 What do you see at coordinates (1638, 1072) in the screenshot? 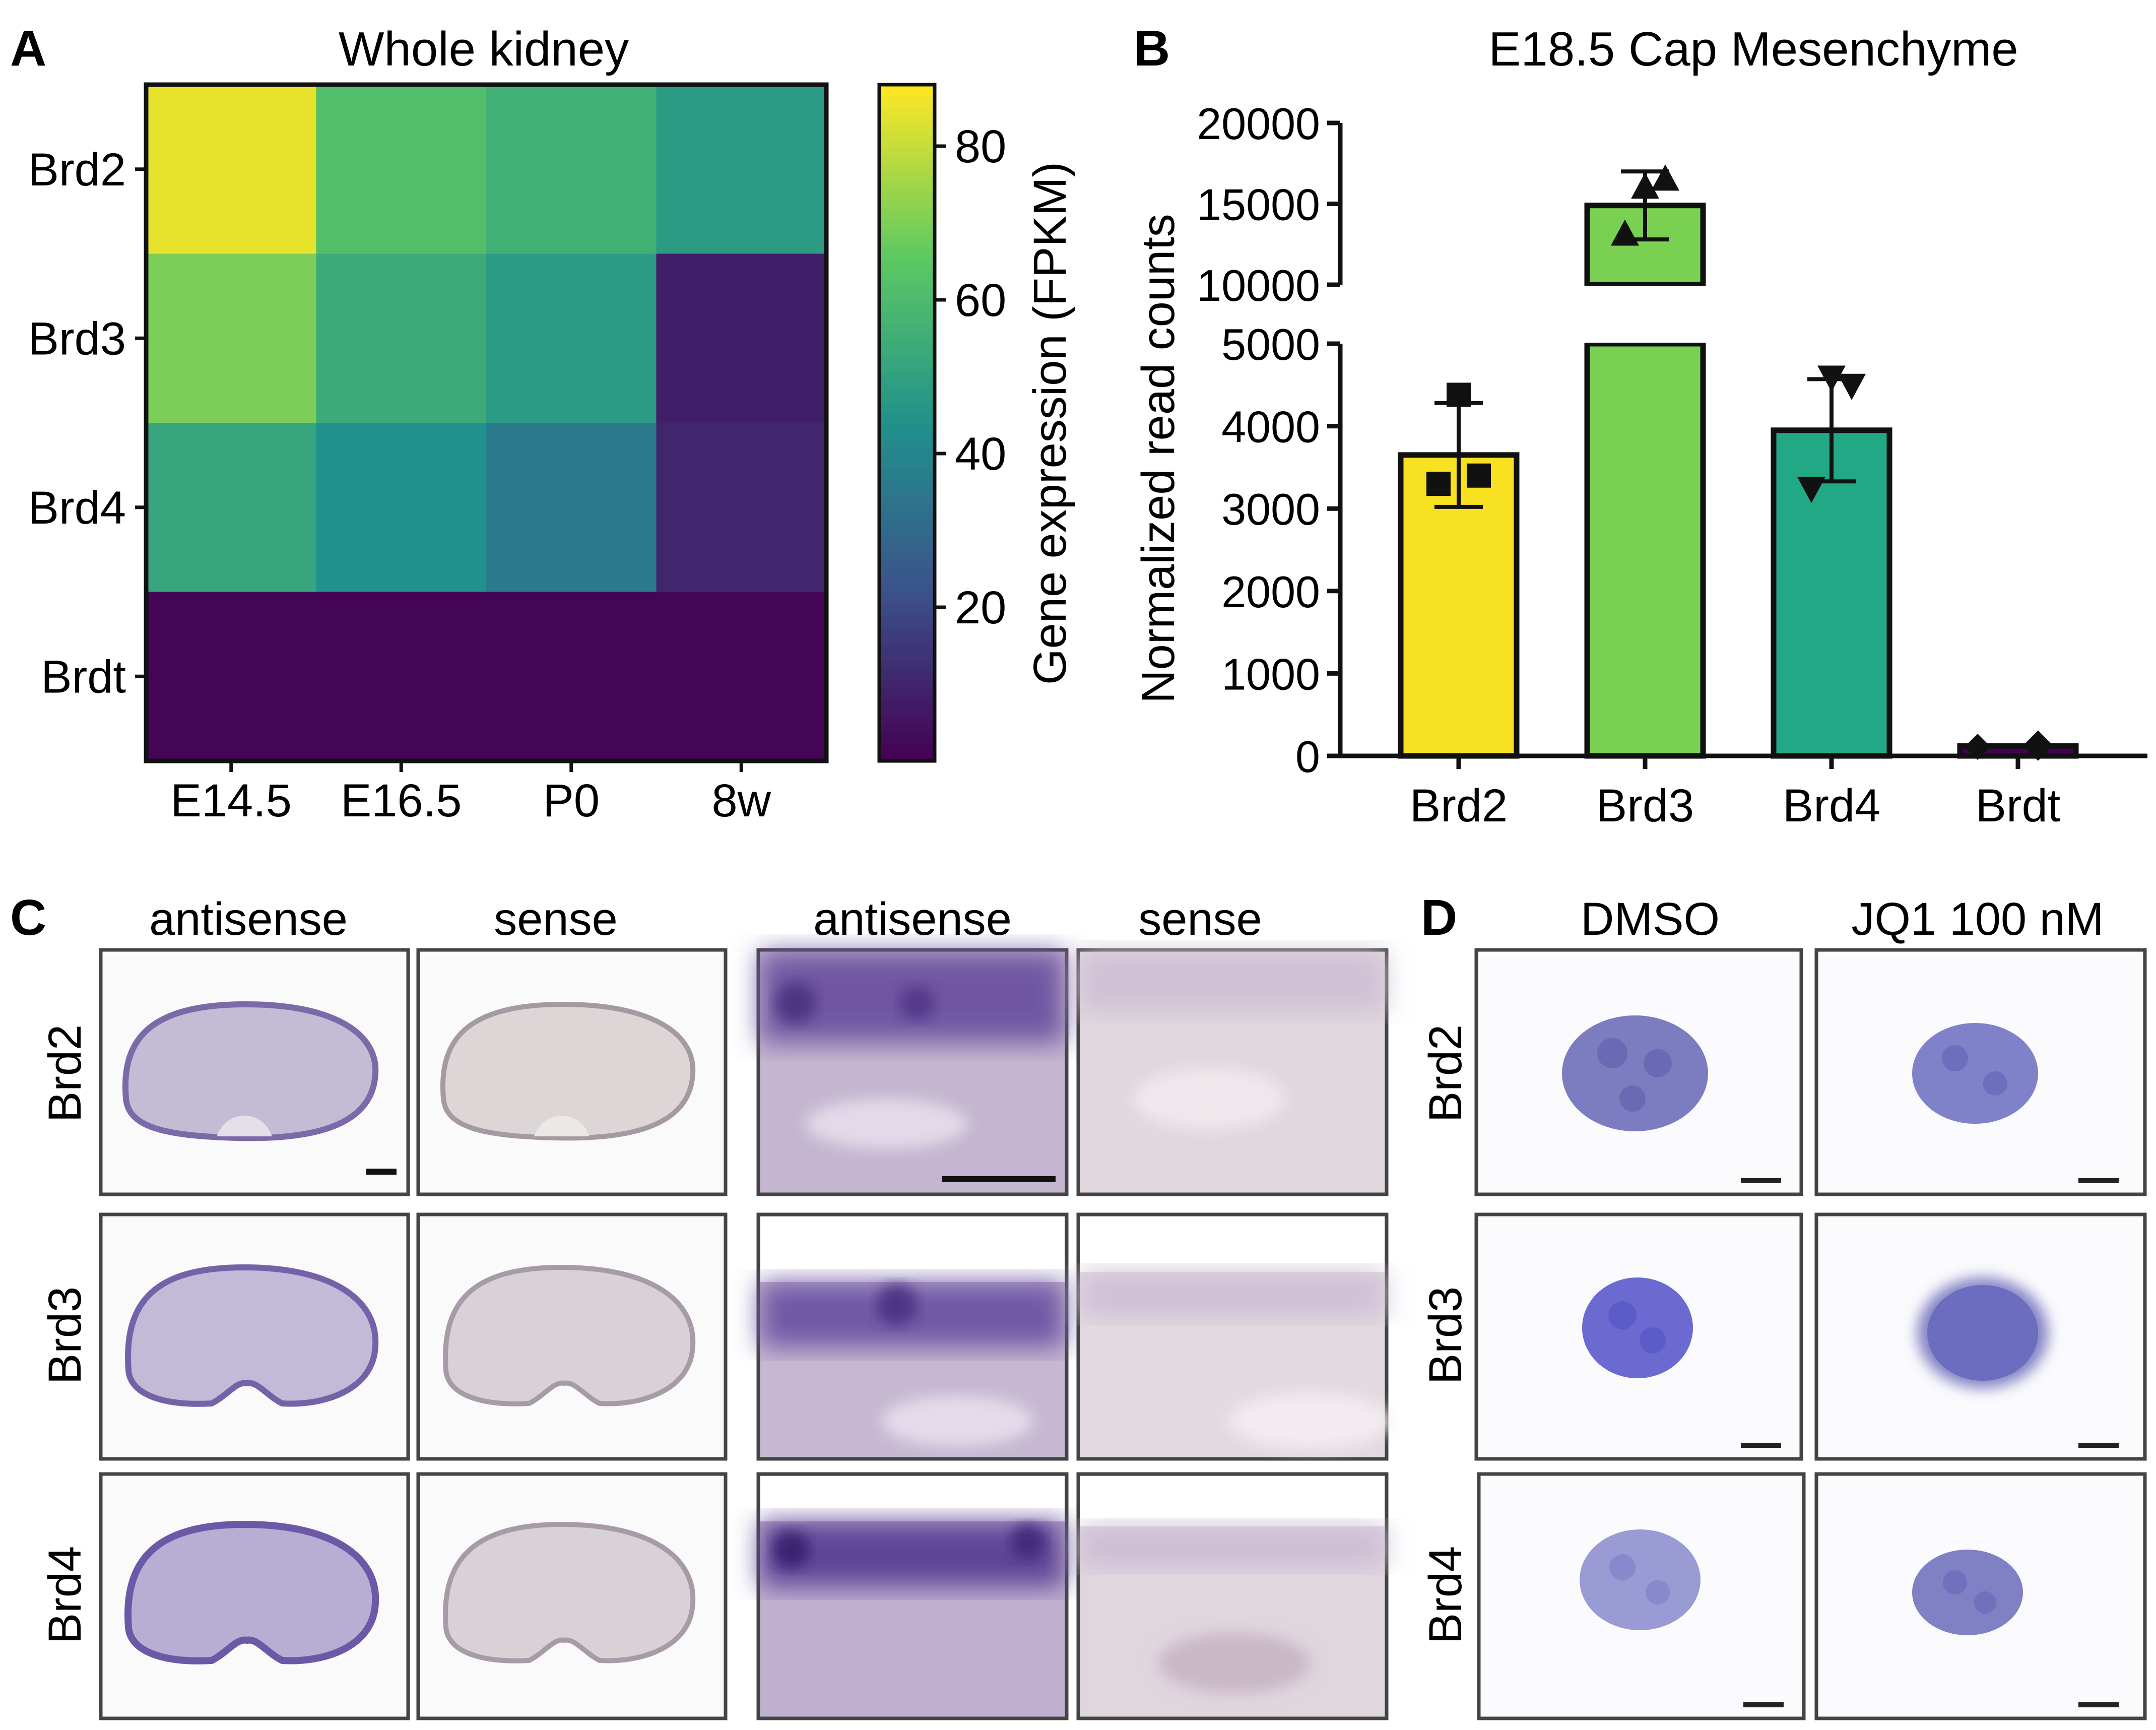
I see `d-image-brd2-dmso` at bounding box center [1638, 1072].